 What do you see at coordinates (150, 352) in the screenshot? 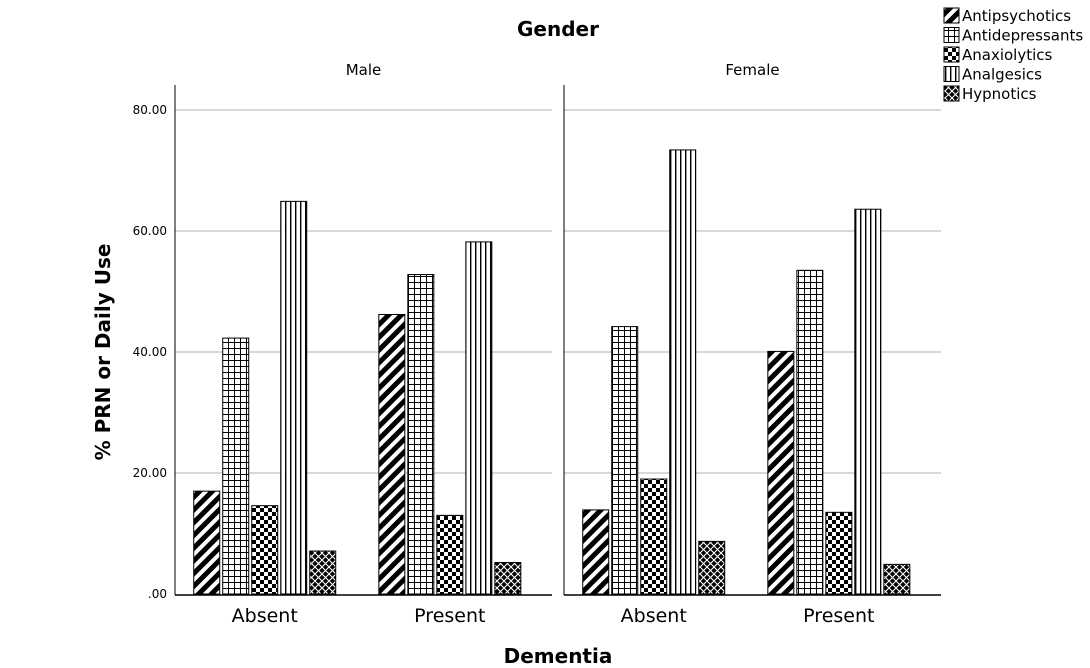
I see `y-tick-label: 40.00` at bounding box center [150, 352].